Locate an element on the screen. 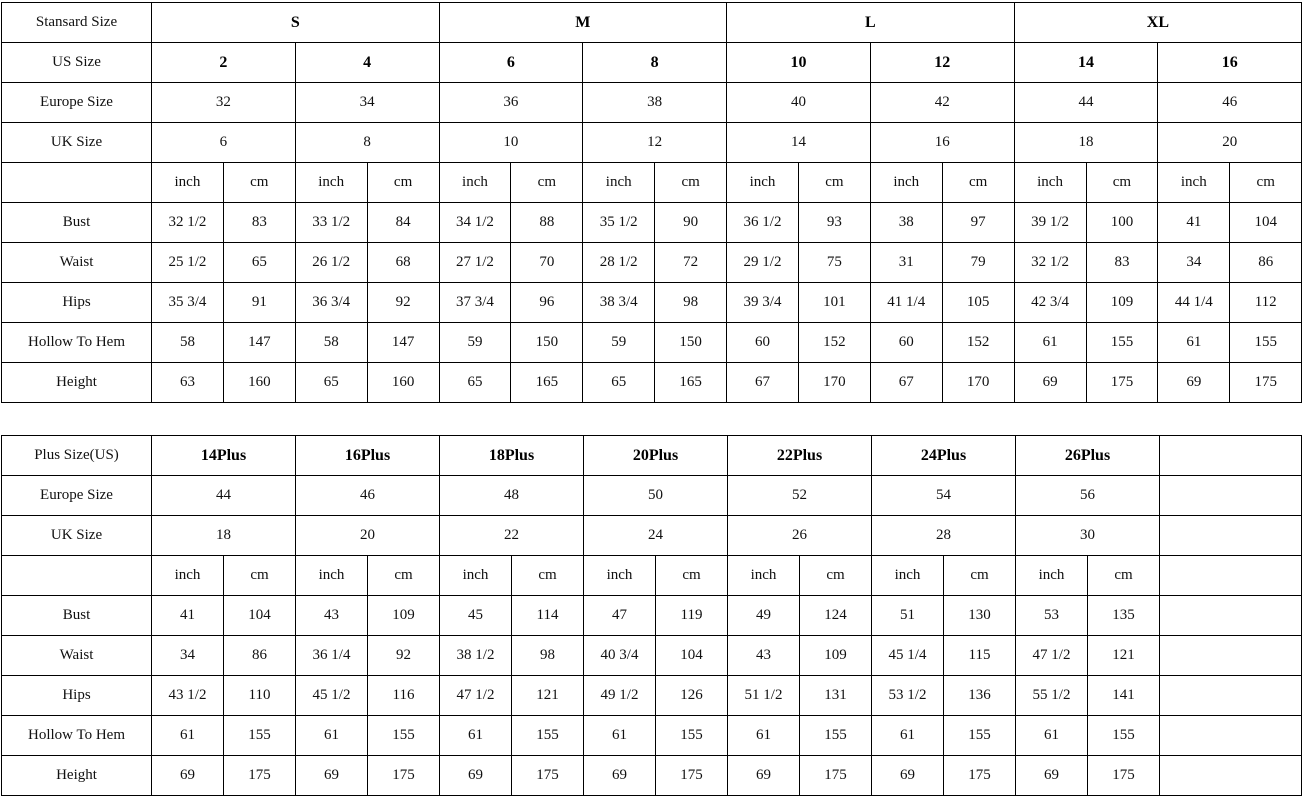  measurement-cell: 29 1/2 is located at coordinates (762, 262).